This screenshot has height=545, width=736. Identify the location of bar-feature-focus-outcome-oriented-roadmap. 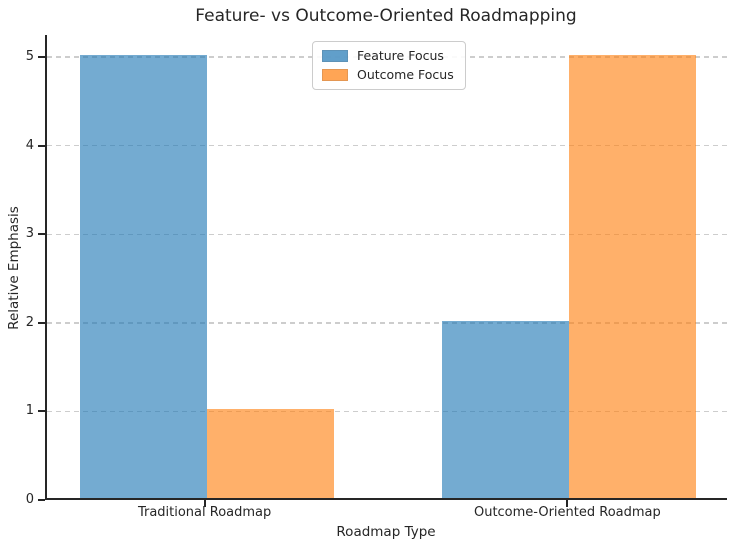
(506, 409).